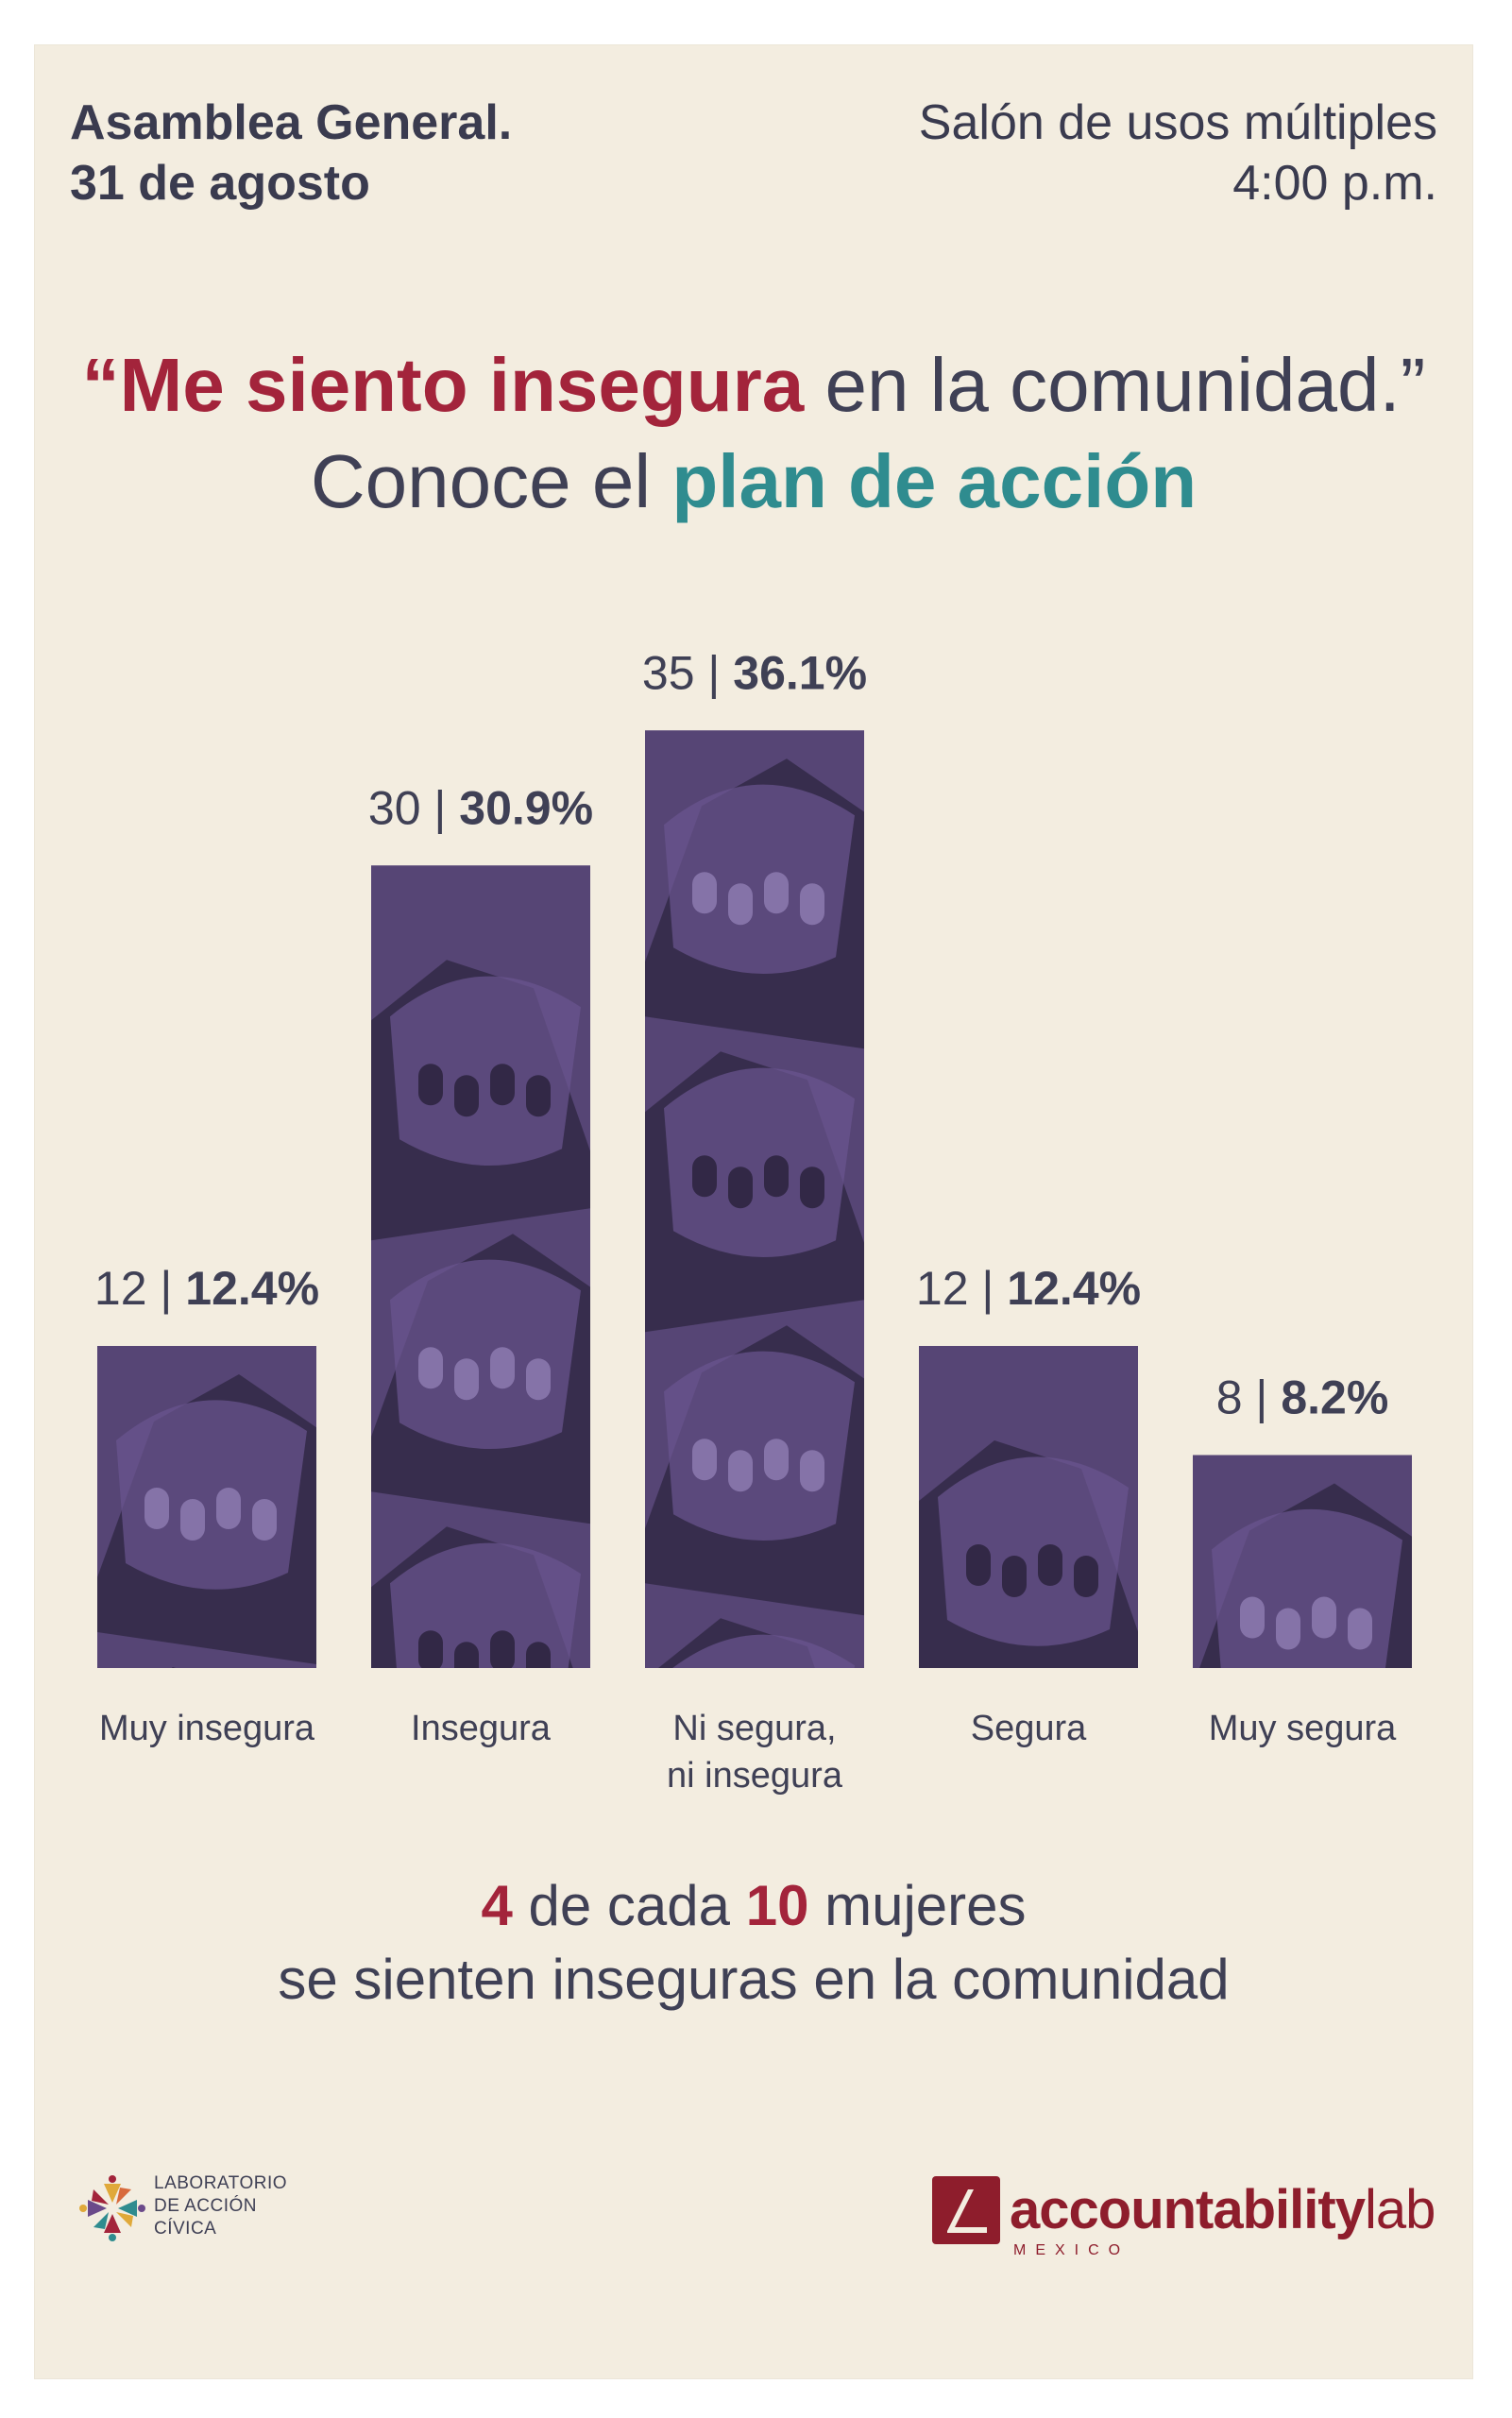 Image resolution: width=1512 pixels, height=2418 pixels. Describe the element at coordinates (100, 385) in the screenshot. I see `headline-quote: “` at that location.